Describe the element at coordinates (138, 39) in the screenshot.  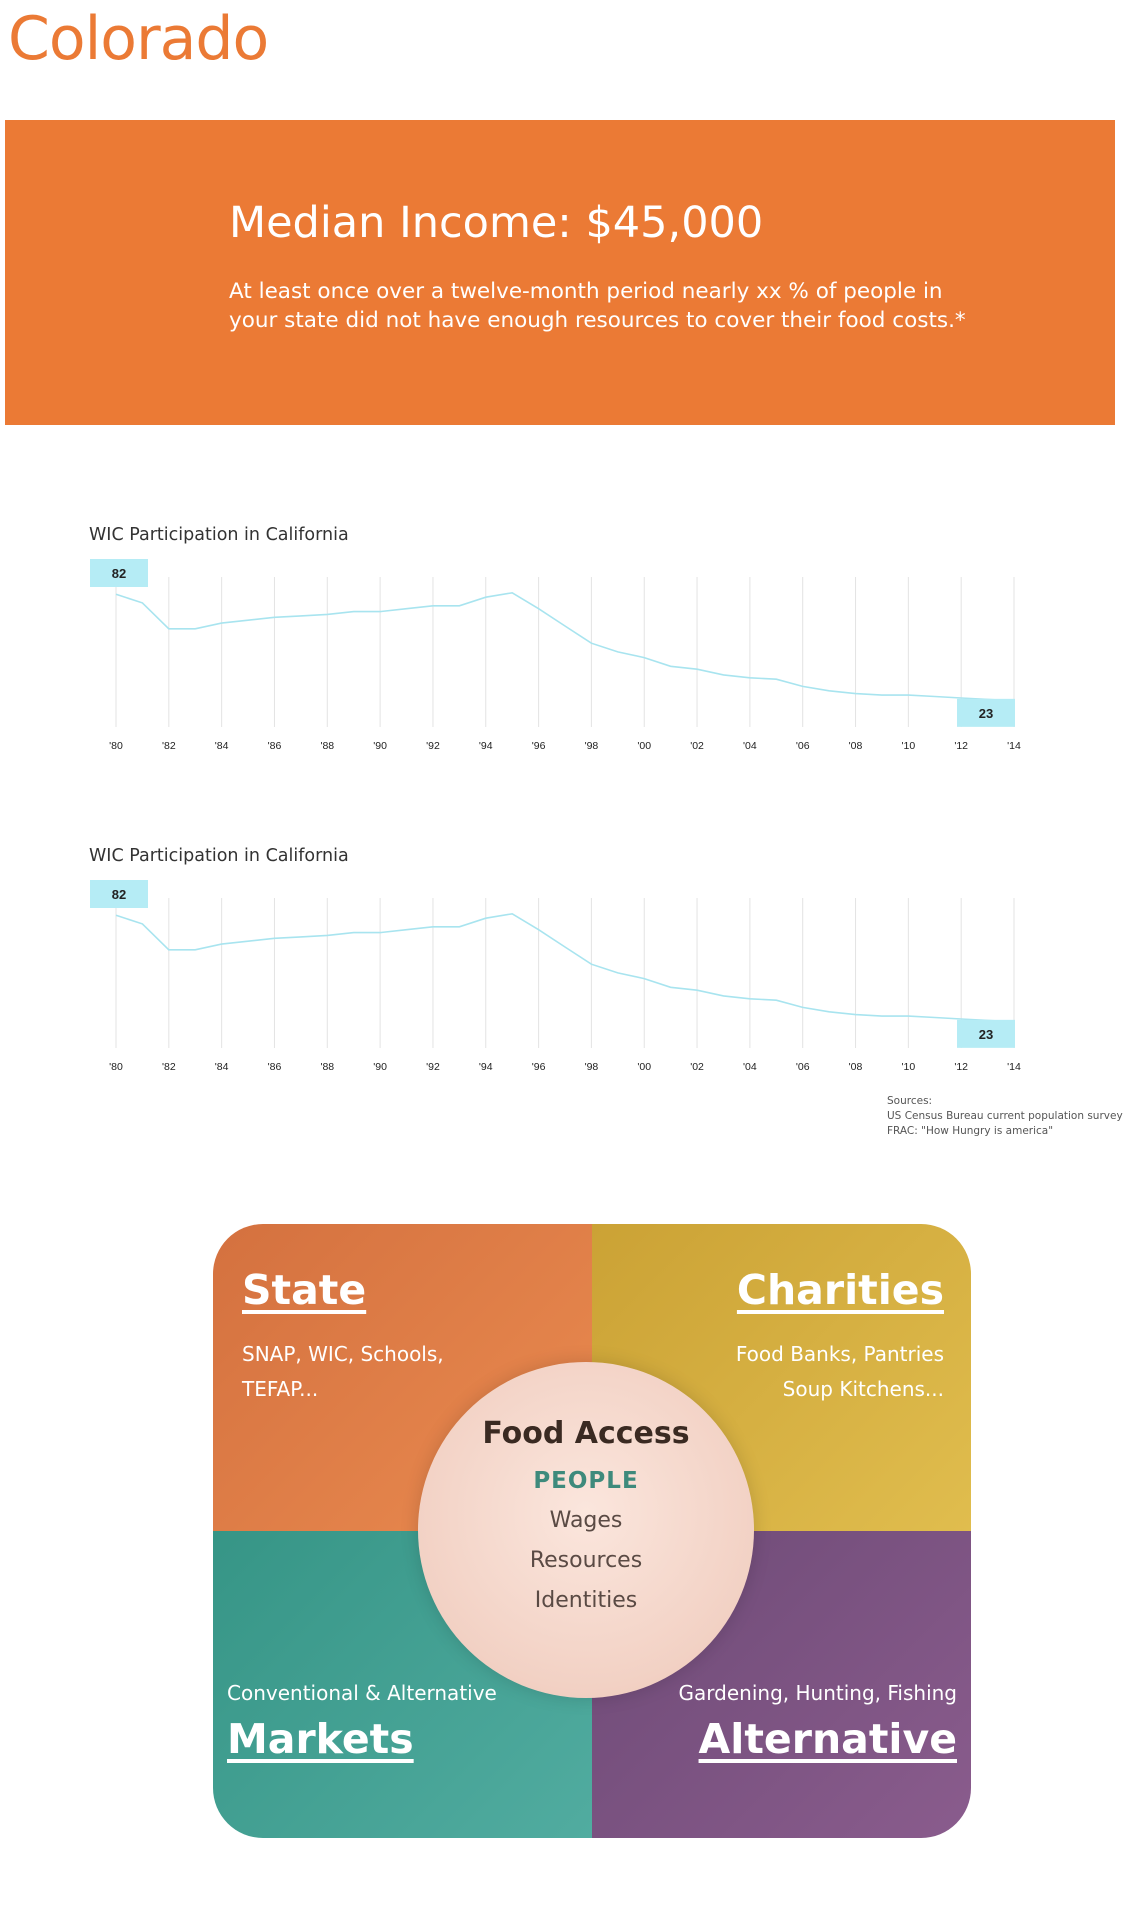
I see `page-title: Colorado` at that location.